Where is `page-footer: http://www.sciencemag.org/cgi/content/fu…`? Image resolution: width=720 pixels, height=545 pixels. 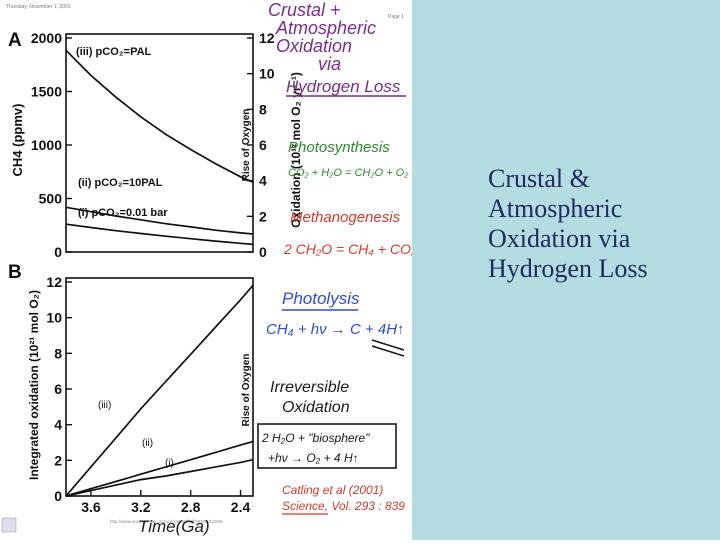 page-footer: http://www.sciencemag.org/cgi/content/fu… is located at coordinates (166, 521).